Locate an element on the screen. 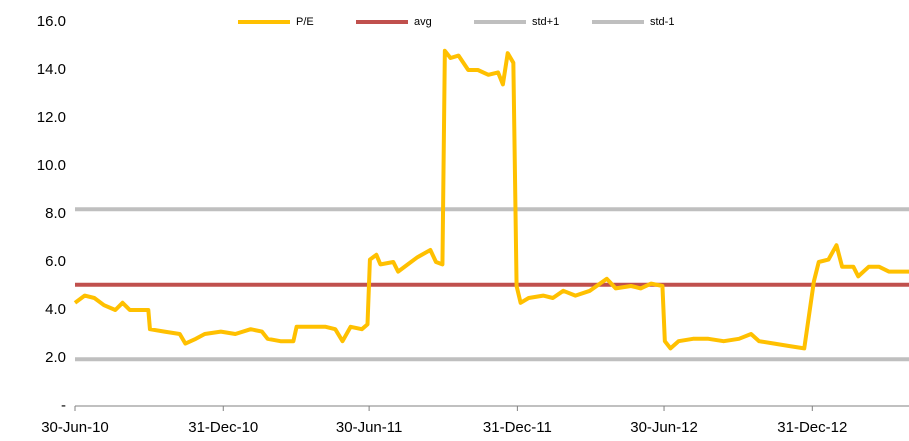 The image size is (909, 441). y-tick-label: 14.0 is located at coordinates (51, 69).